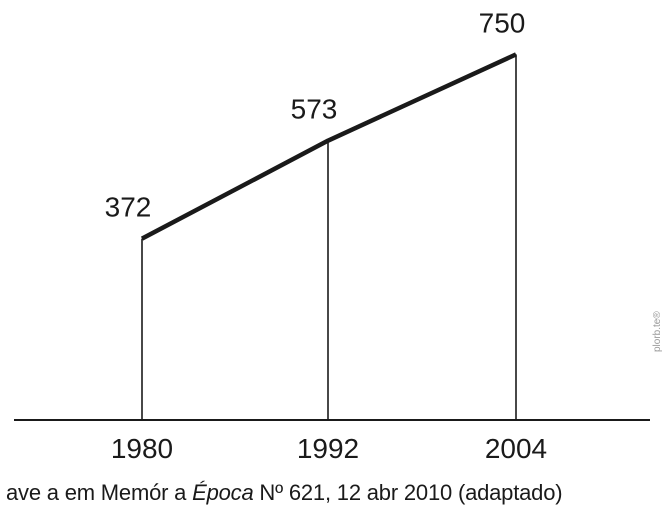  What do you see at coordinates (657, 331) in the screenshot?
I see `watermark-text: plorb.te®` at bounding box center [657, 331].